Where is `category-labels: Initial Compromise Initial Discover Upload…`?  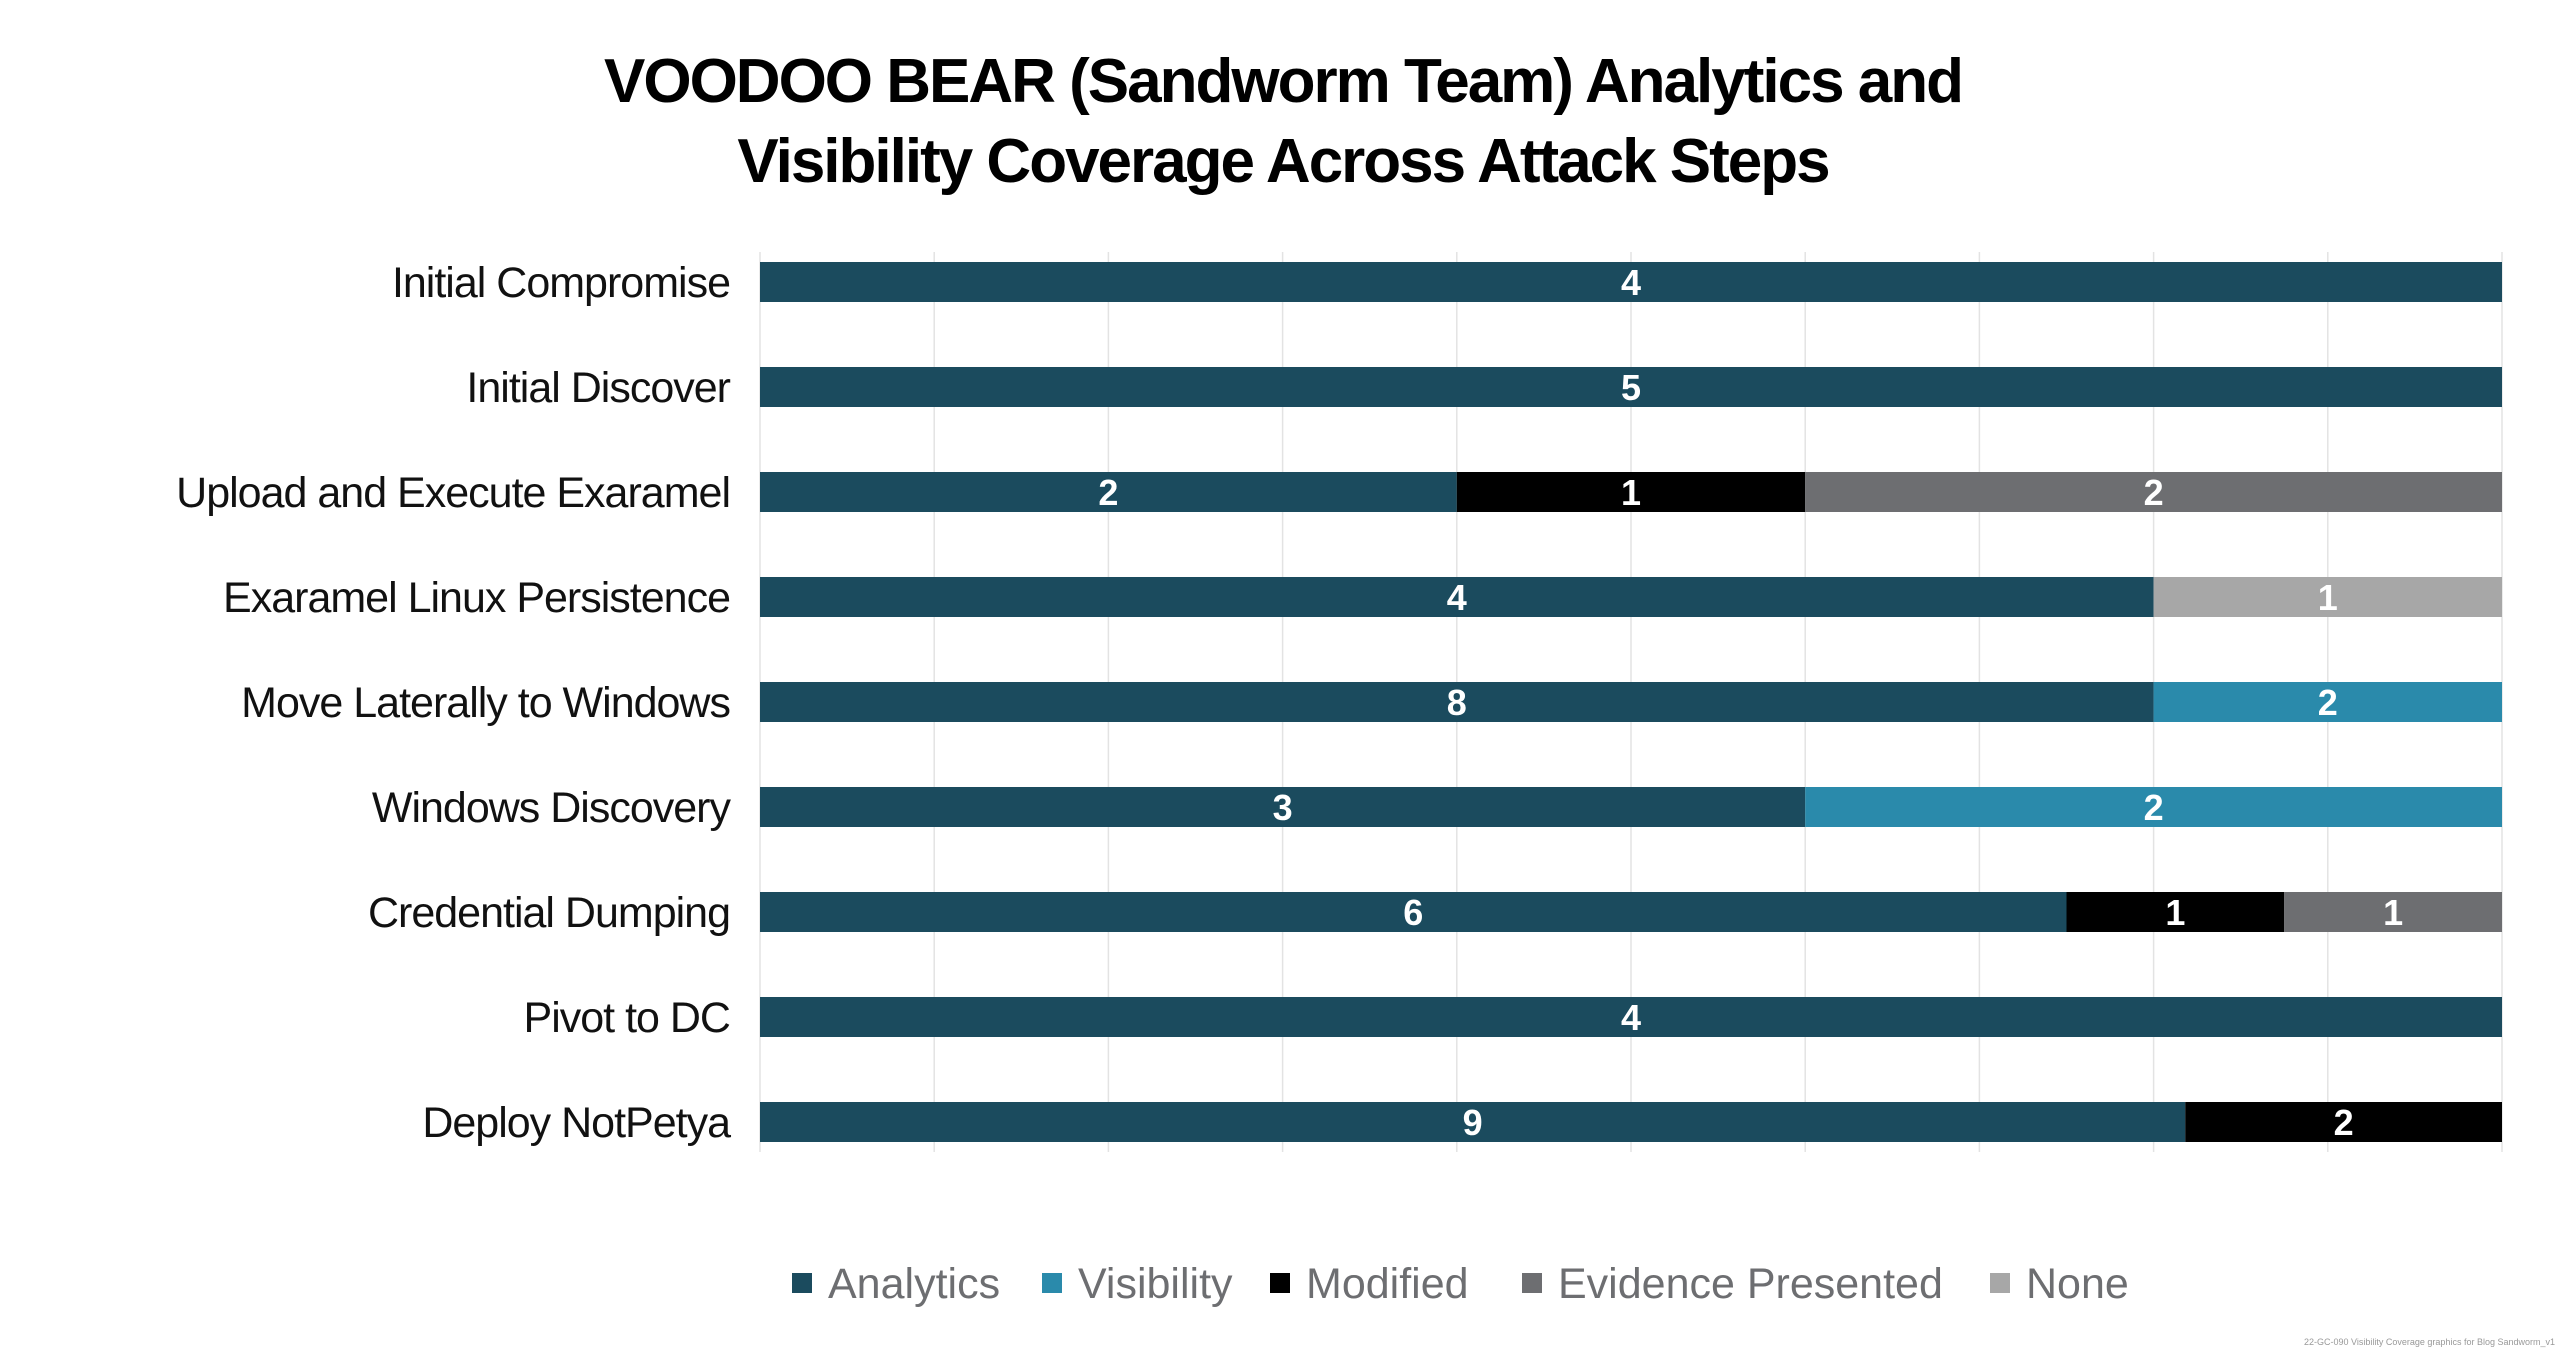
category-labels: Initial Compromise Initial Discover Upload… is located at coordinates (454, 703).